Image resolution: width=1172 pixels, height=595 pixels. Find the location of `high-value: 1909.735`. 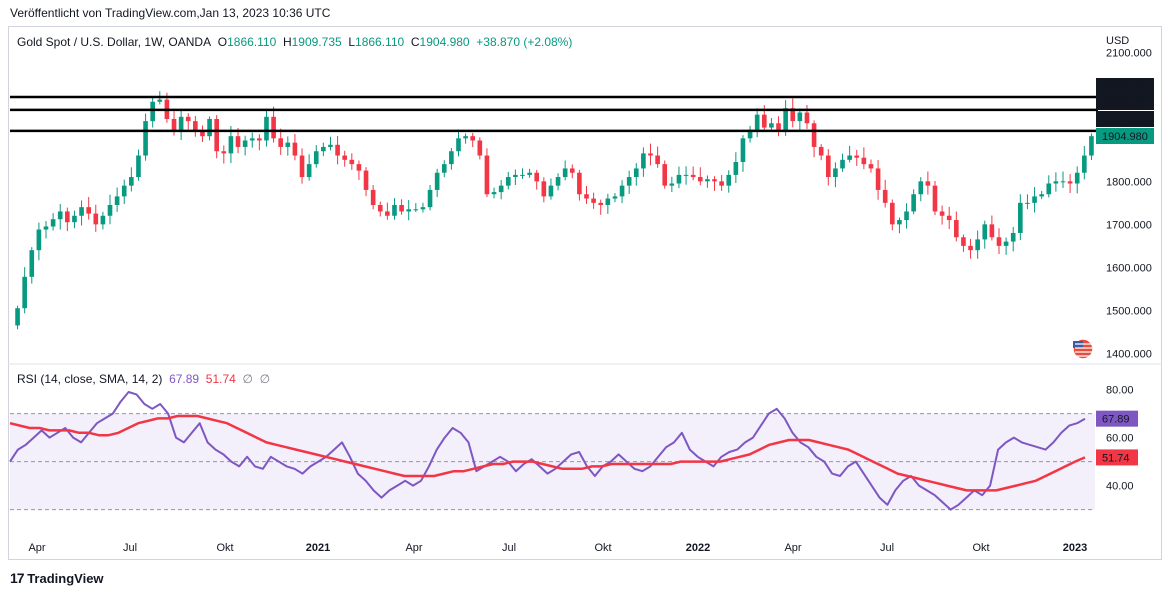

high-value: 1909.735 is located at coordinates (316, 42).